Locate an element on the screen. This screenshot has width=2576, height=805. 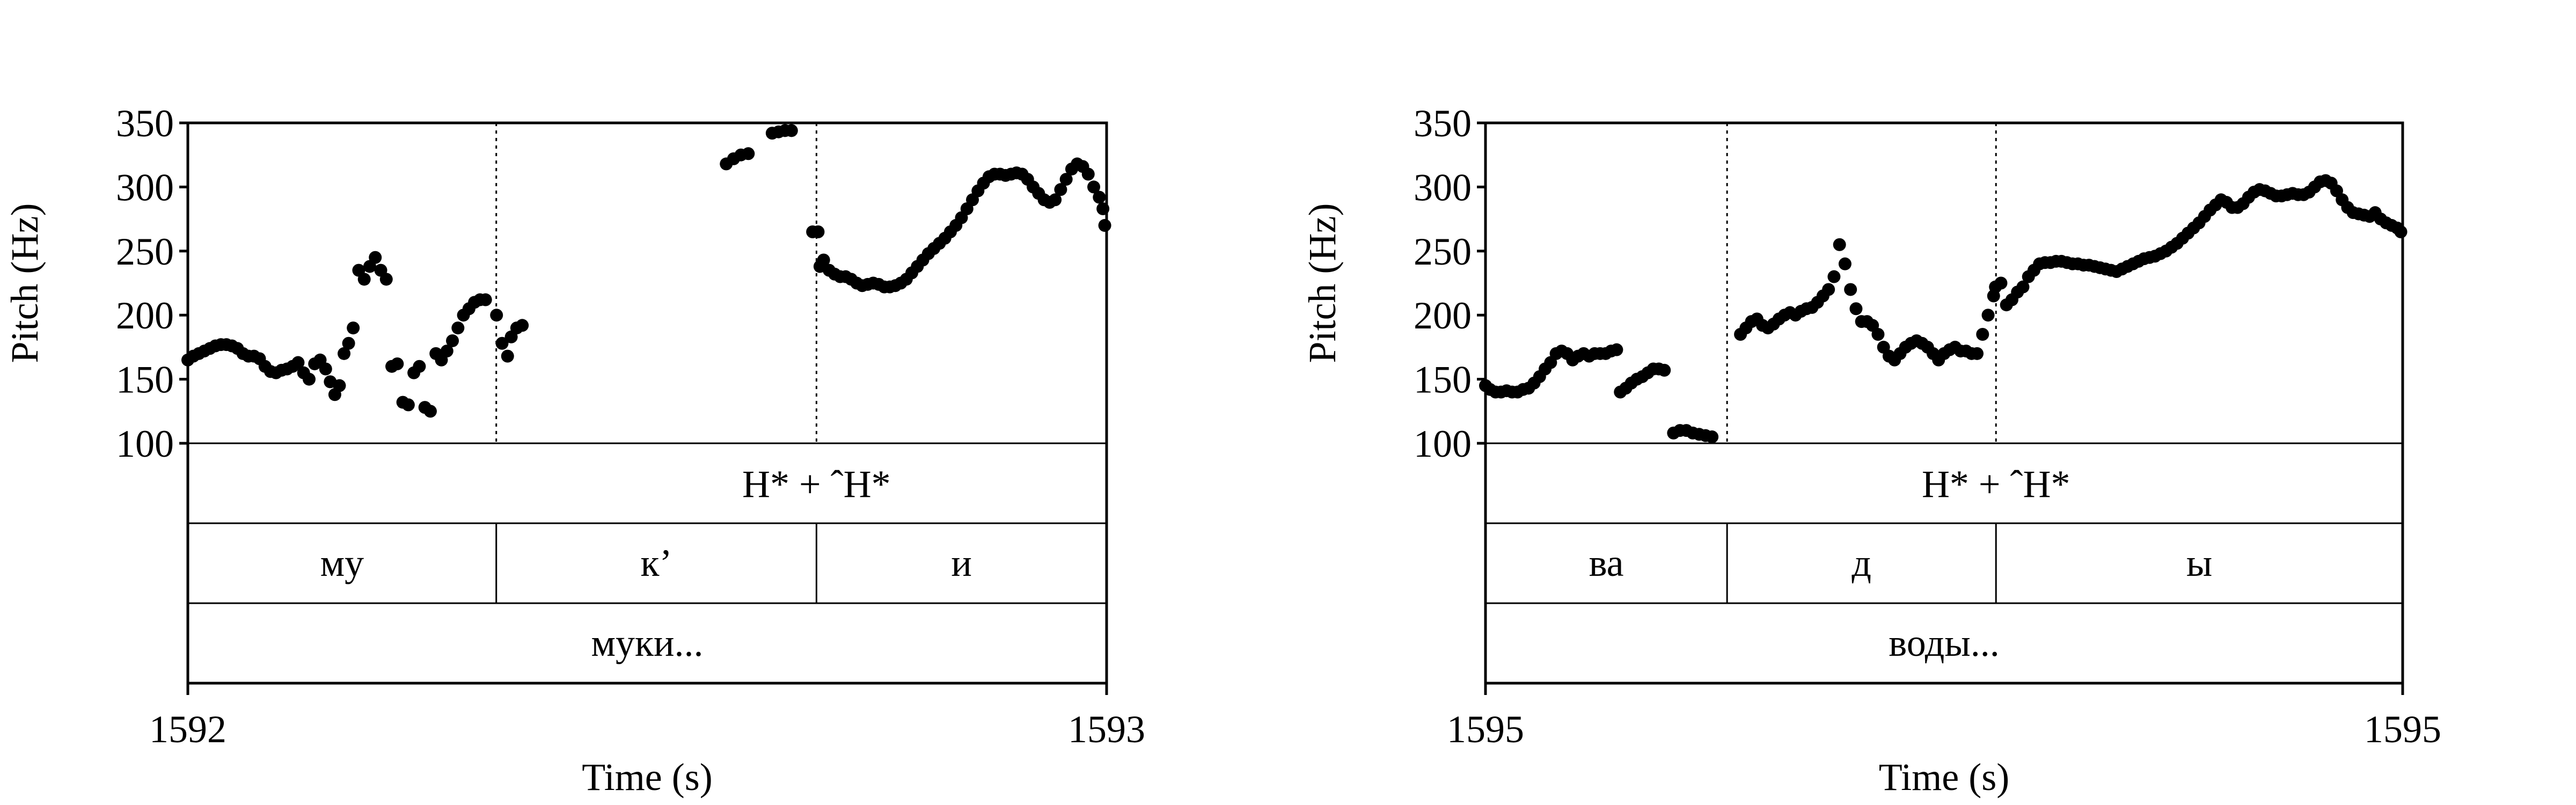
syllable-label: и is located at coordinates (961, 562).